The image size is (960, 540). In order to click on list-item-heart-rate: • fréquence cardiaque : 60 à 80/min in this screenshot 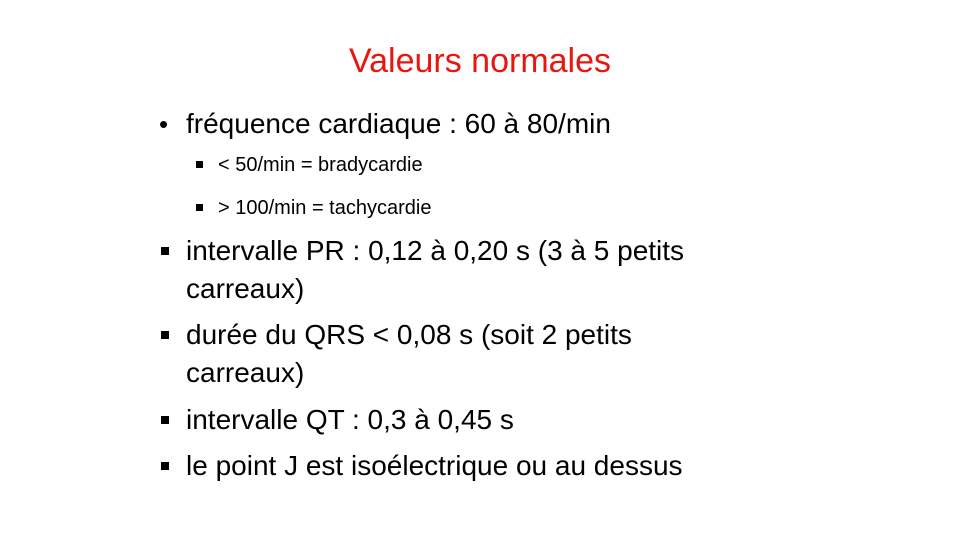, I will do `click(509, 124)`.